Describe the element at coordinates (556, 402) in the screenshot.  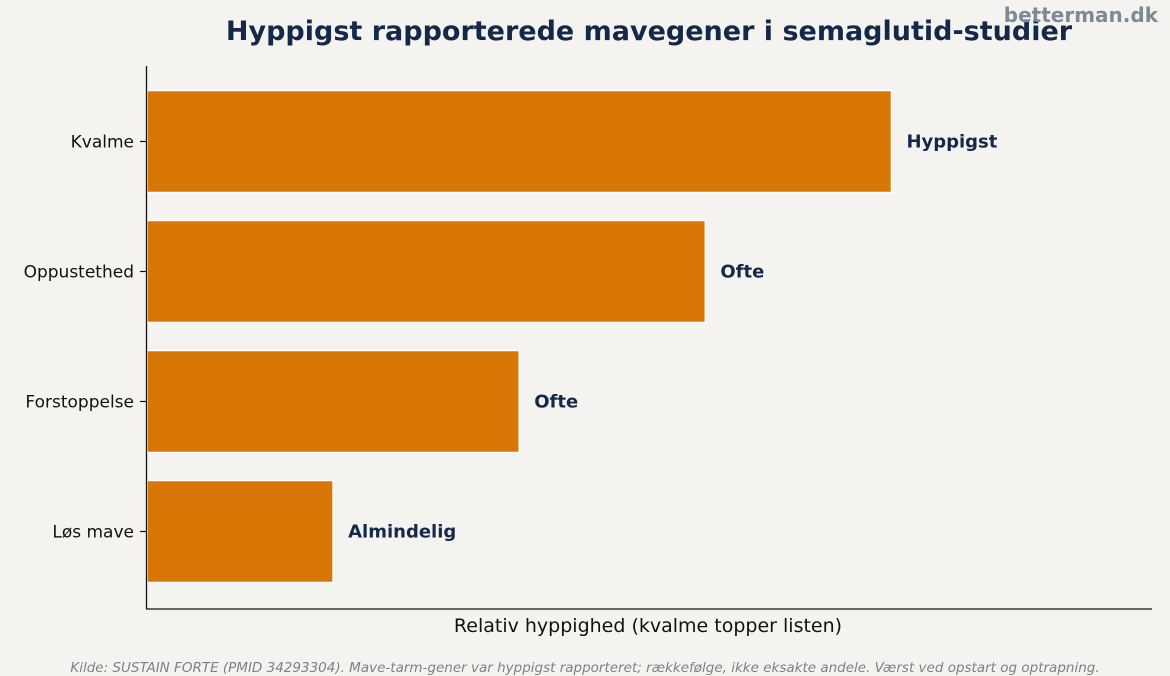
I see `bar-value-label-3: Ofte` at that location.